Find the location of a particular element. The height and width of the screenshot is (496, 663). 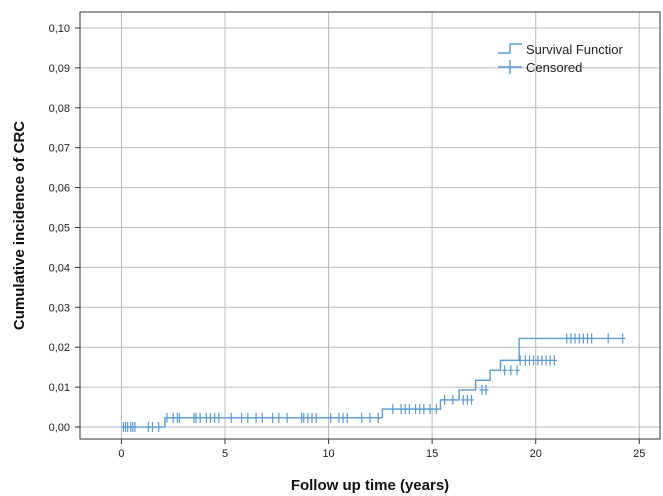

y-tick-label: 0,00 is located at coordinates (59, 428).